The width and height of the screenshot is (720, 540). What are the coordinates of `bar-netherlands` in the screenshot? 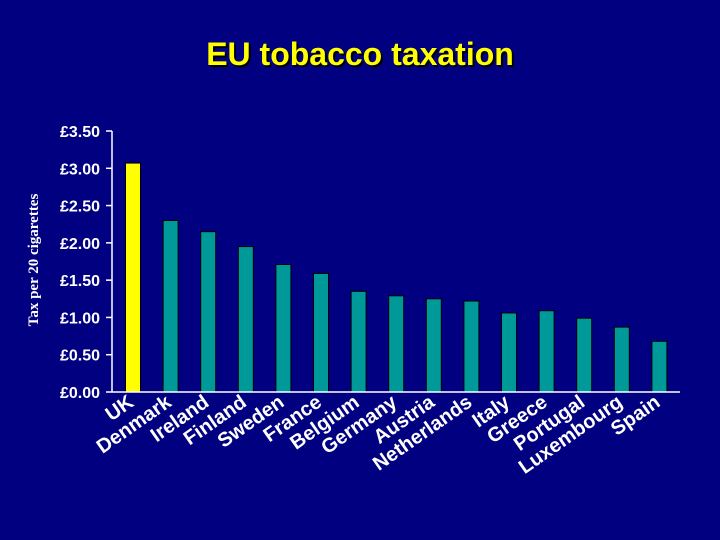 It's located at (471, 346).